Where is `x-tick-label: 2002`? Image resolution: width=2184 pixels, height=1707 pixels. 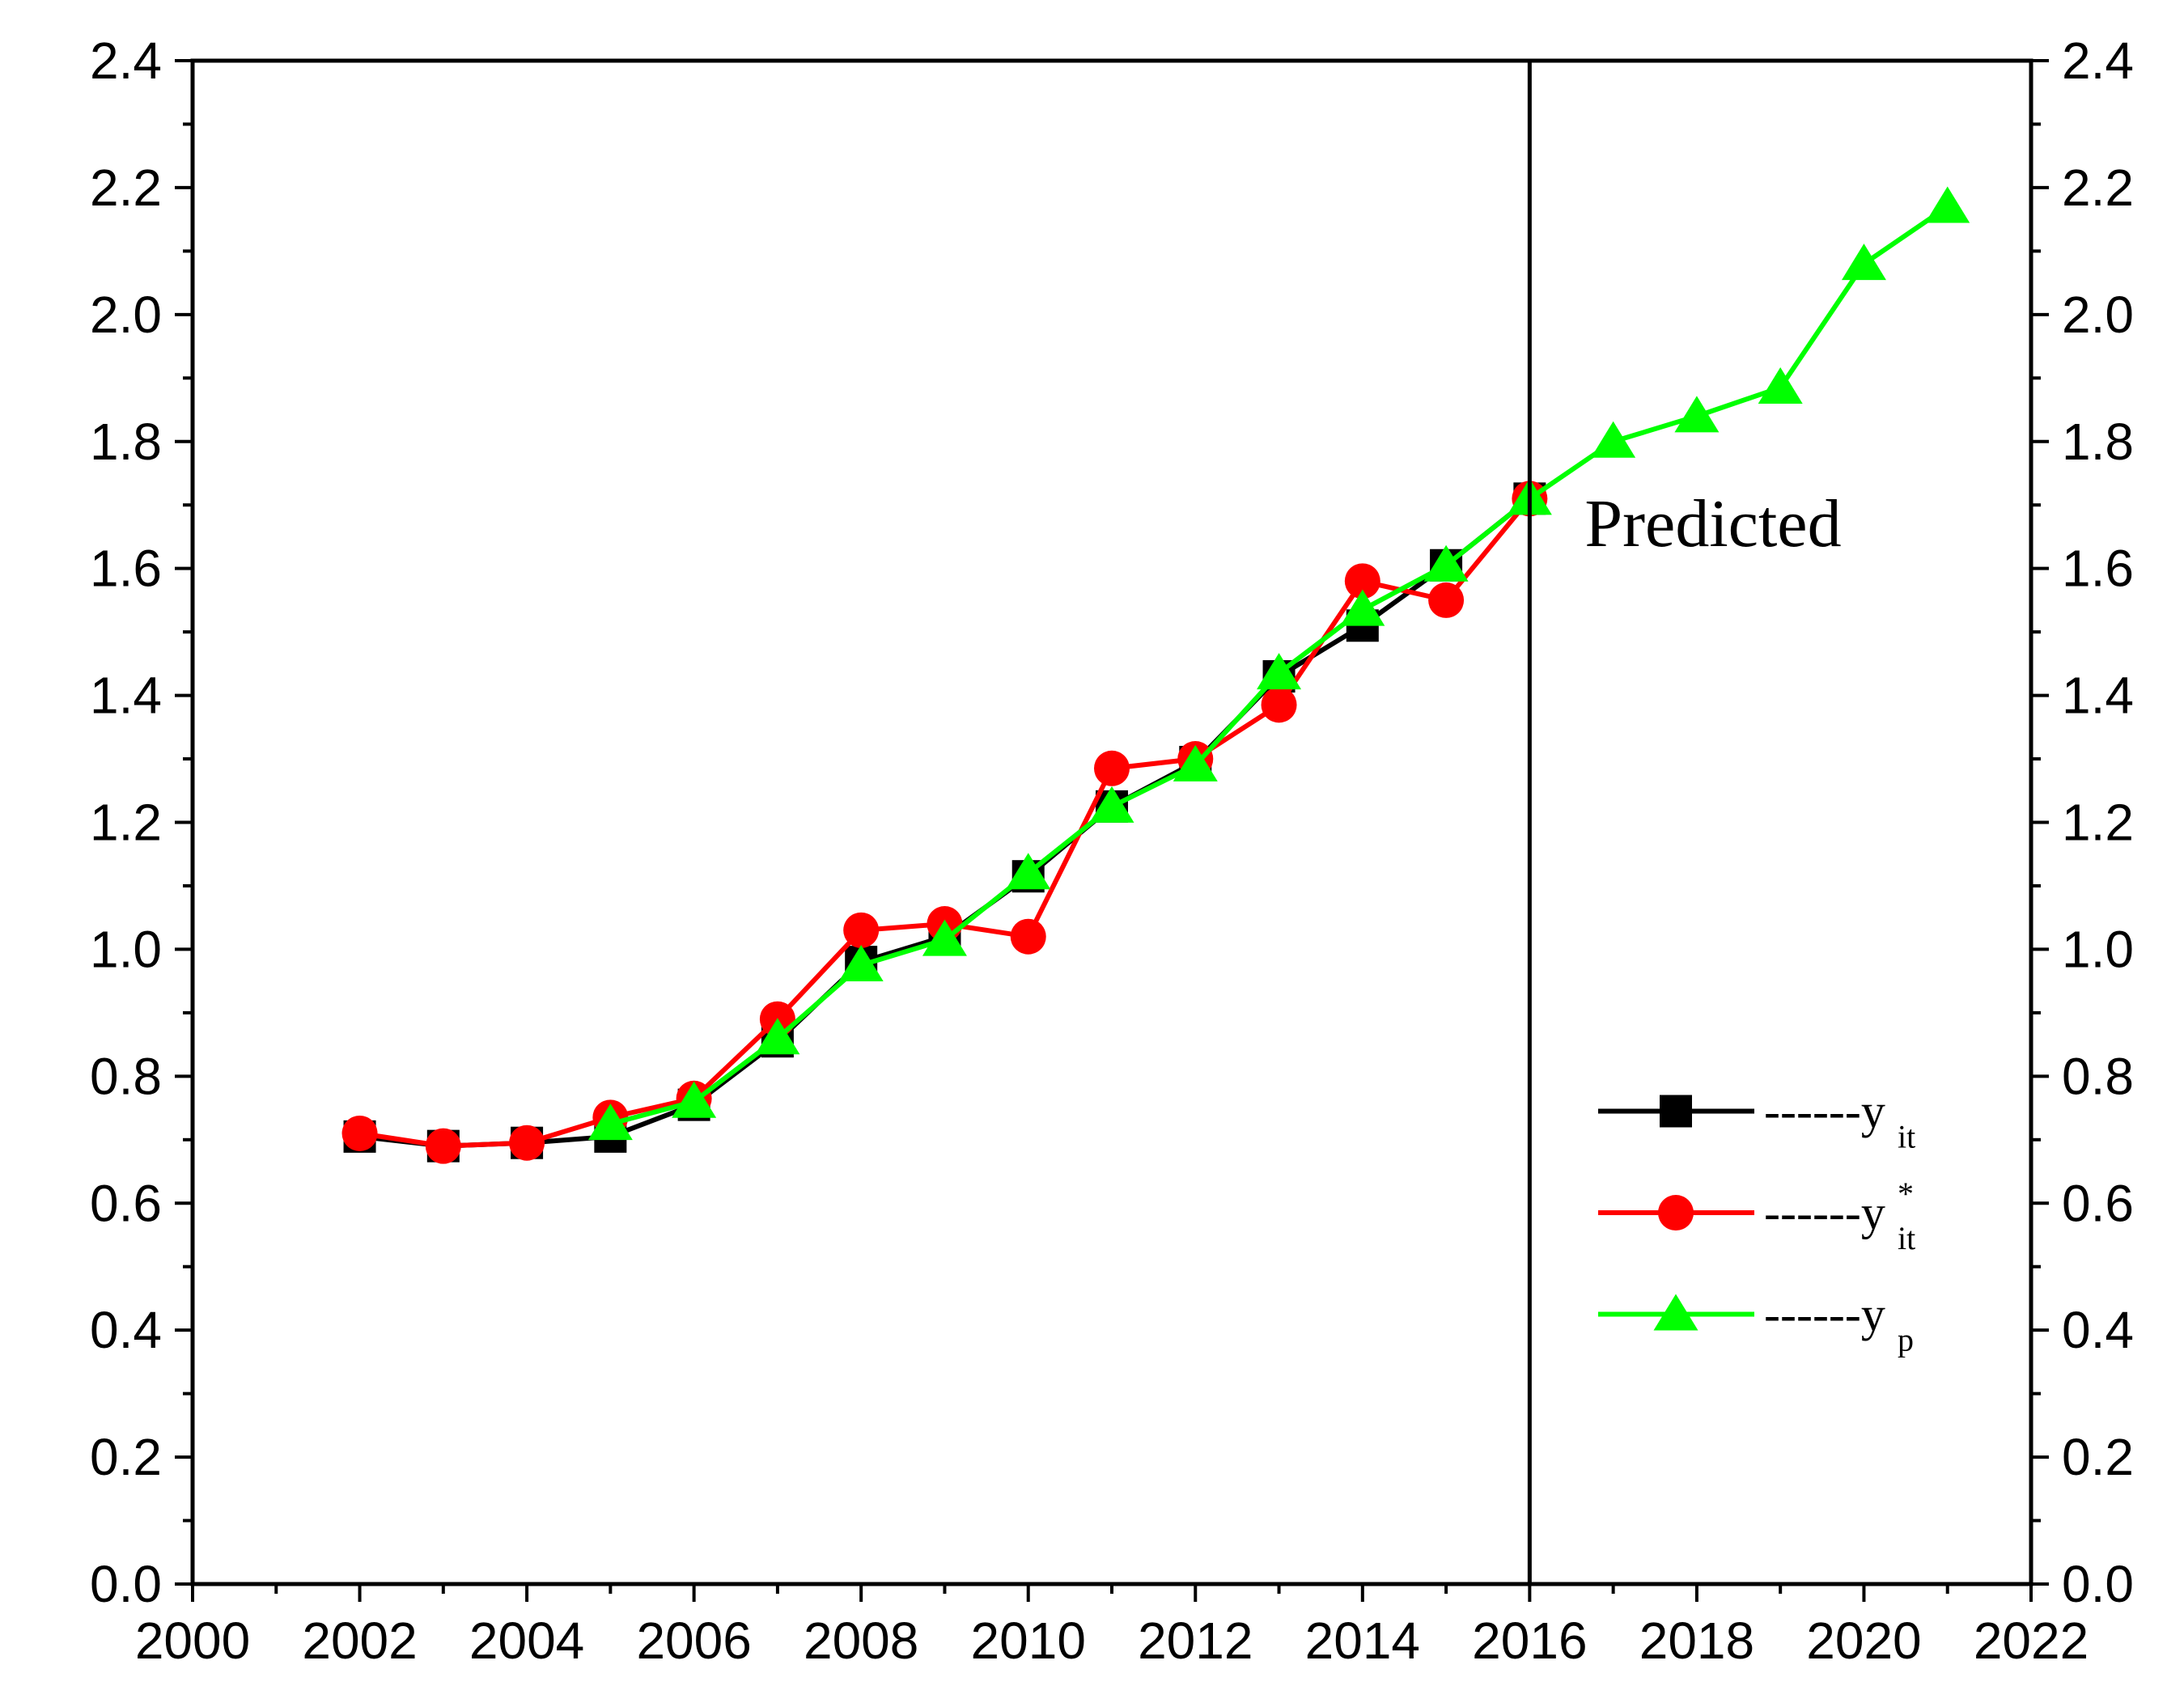
x-tick-label: 2002 is located at coordinates (360, 1641).